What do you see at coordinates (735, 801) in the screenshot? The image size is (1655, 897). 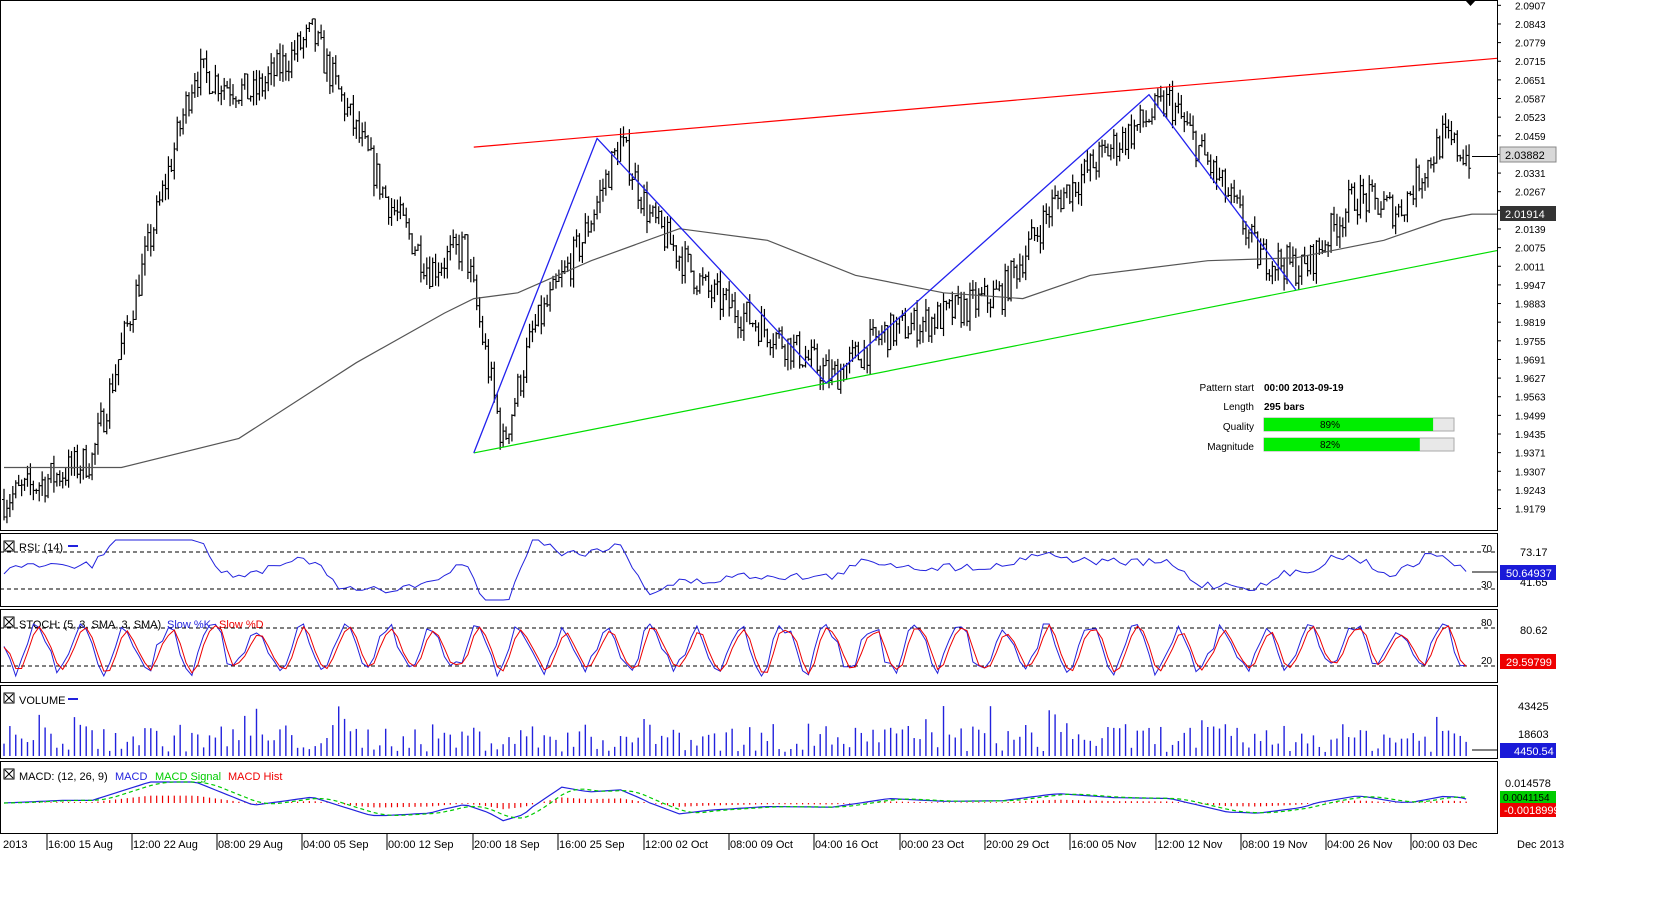 I see `macd-lines` at bounding box center [735, 801].